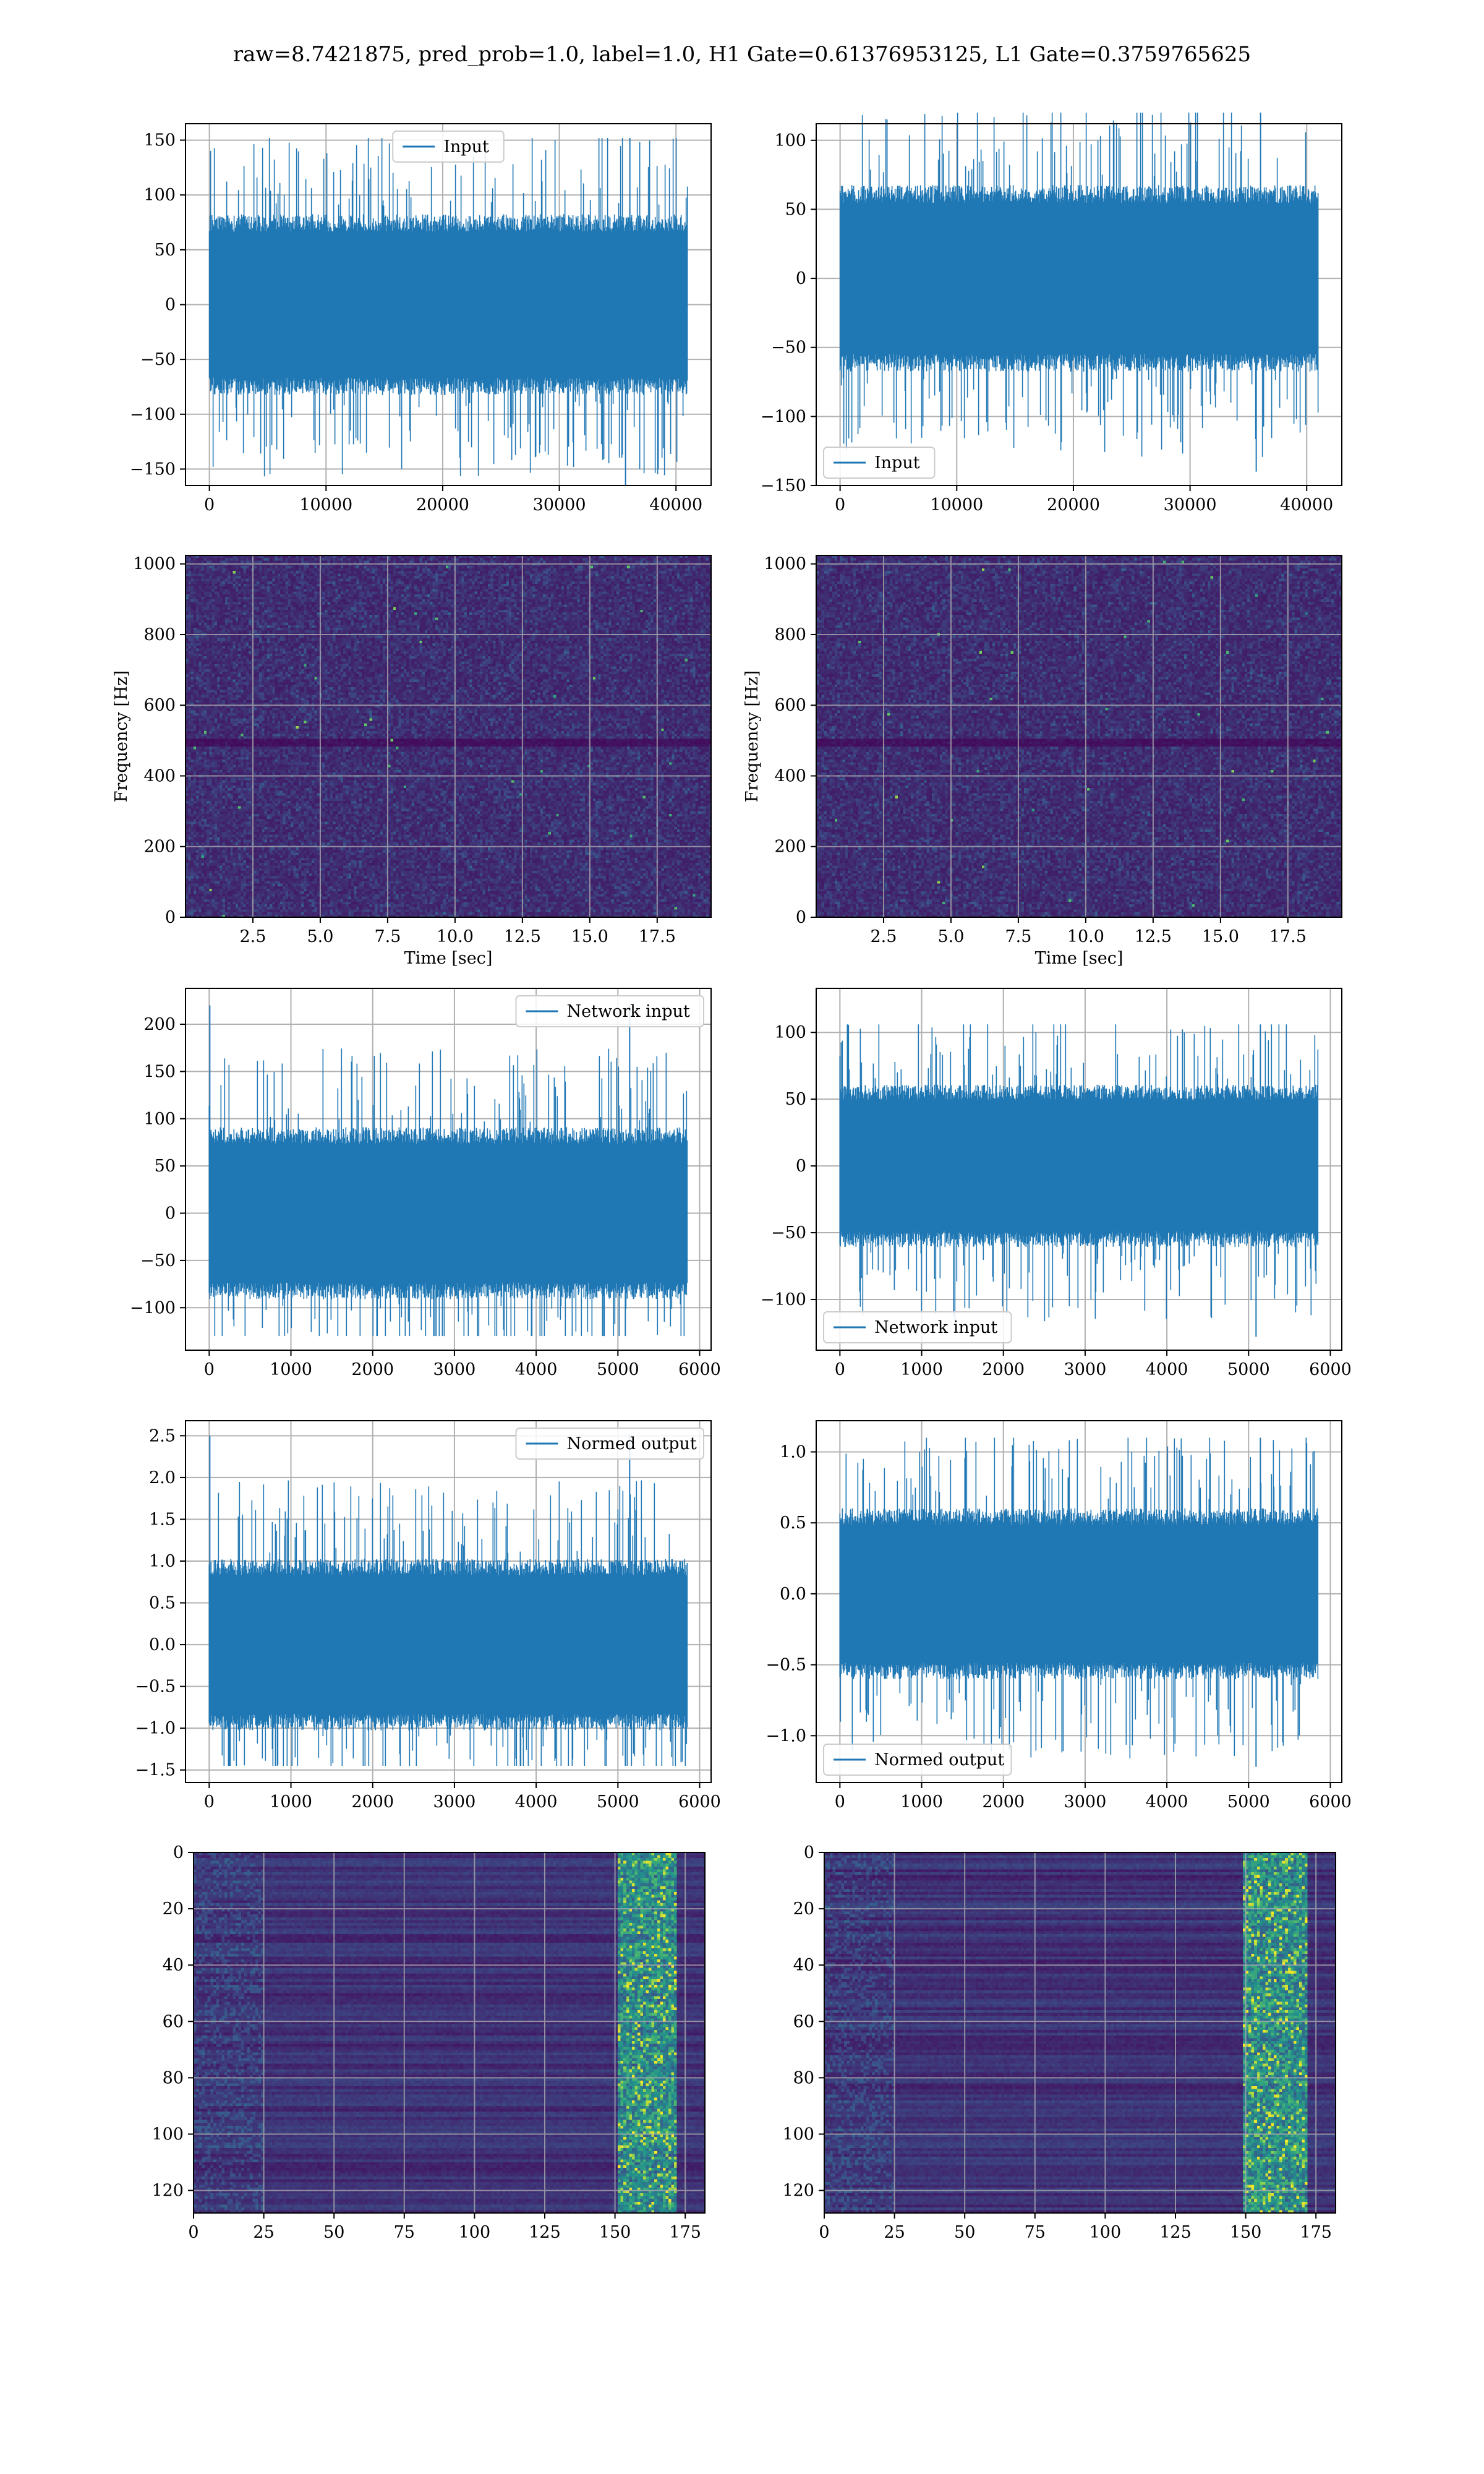  What do you see at coordinates (165, 1167) in the screenshot?
I see `y-tick-label: 50` at bounding box center [165, 1167].